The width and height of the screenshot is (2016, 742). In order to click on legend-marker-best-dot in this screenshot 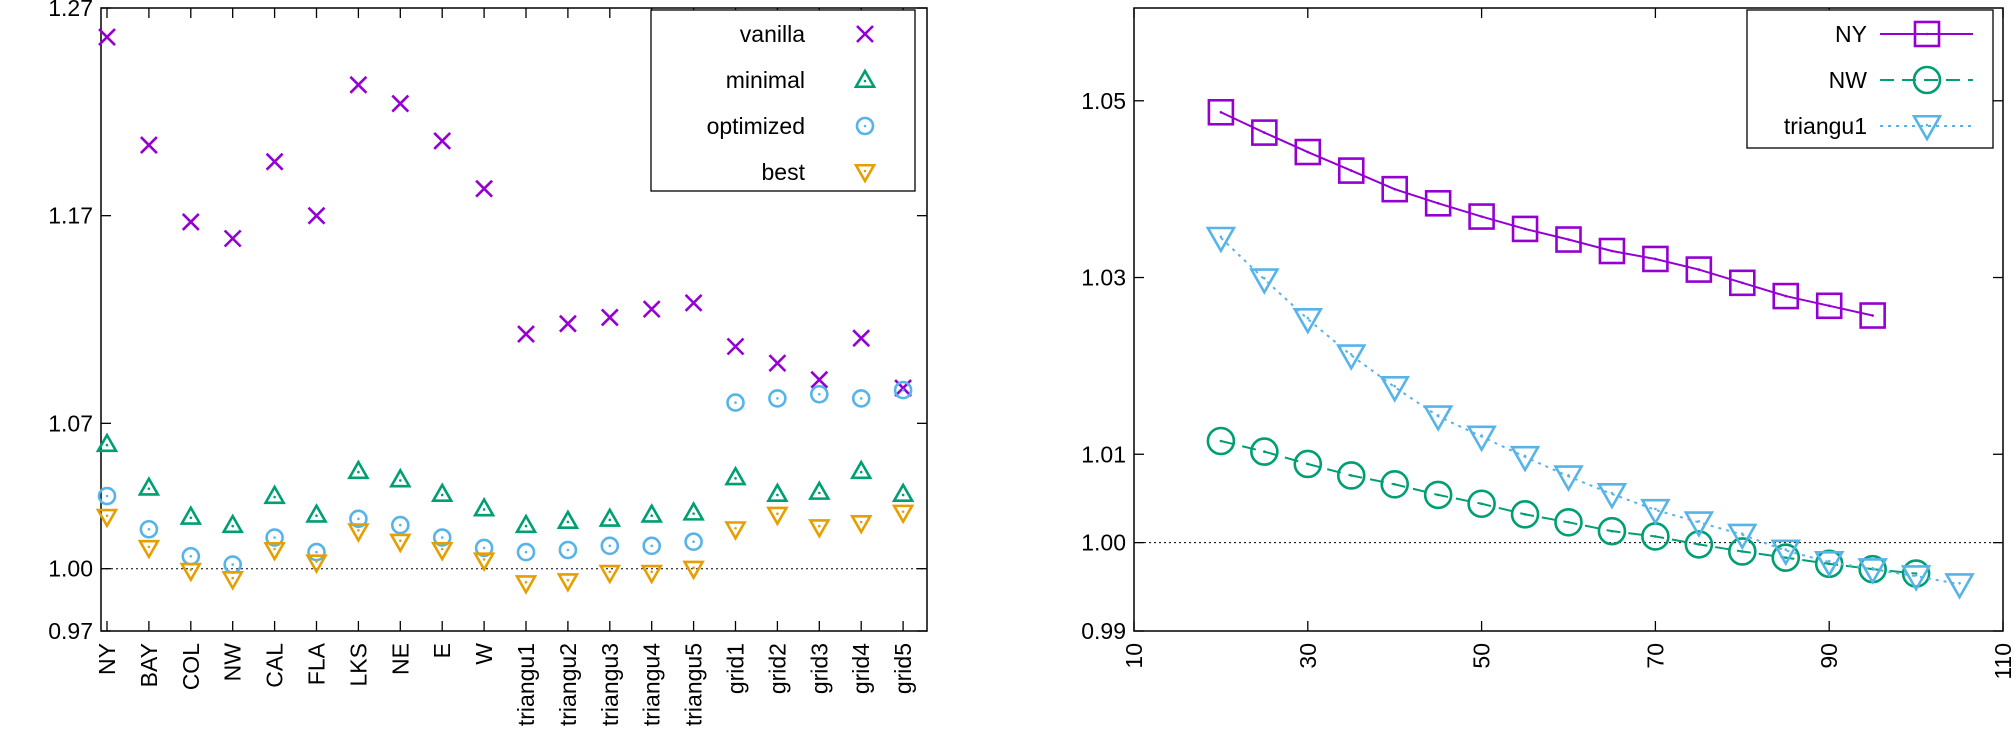, I will do `click(865, 171)`.